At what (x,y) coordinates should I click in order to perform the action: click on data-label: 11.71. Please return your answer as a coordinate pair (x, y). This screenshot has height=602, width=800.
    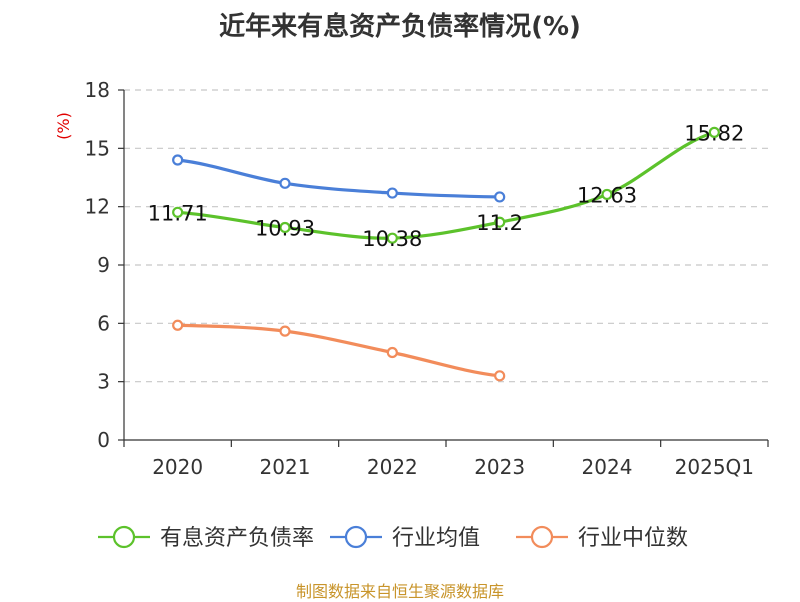
    Looking at the image, I should click on (178, 213).